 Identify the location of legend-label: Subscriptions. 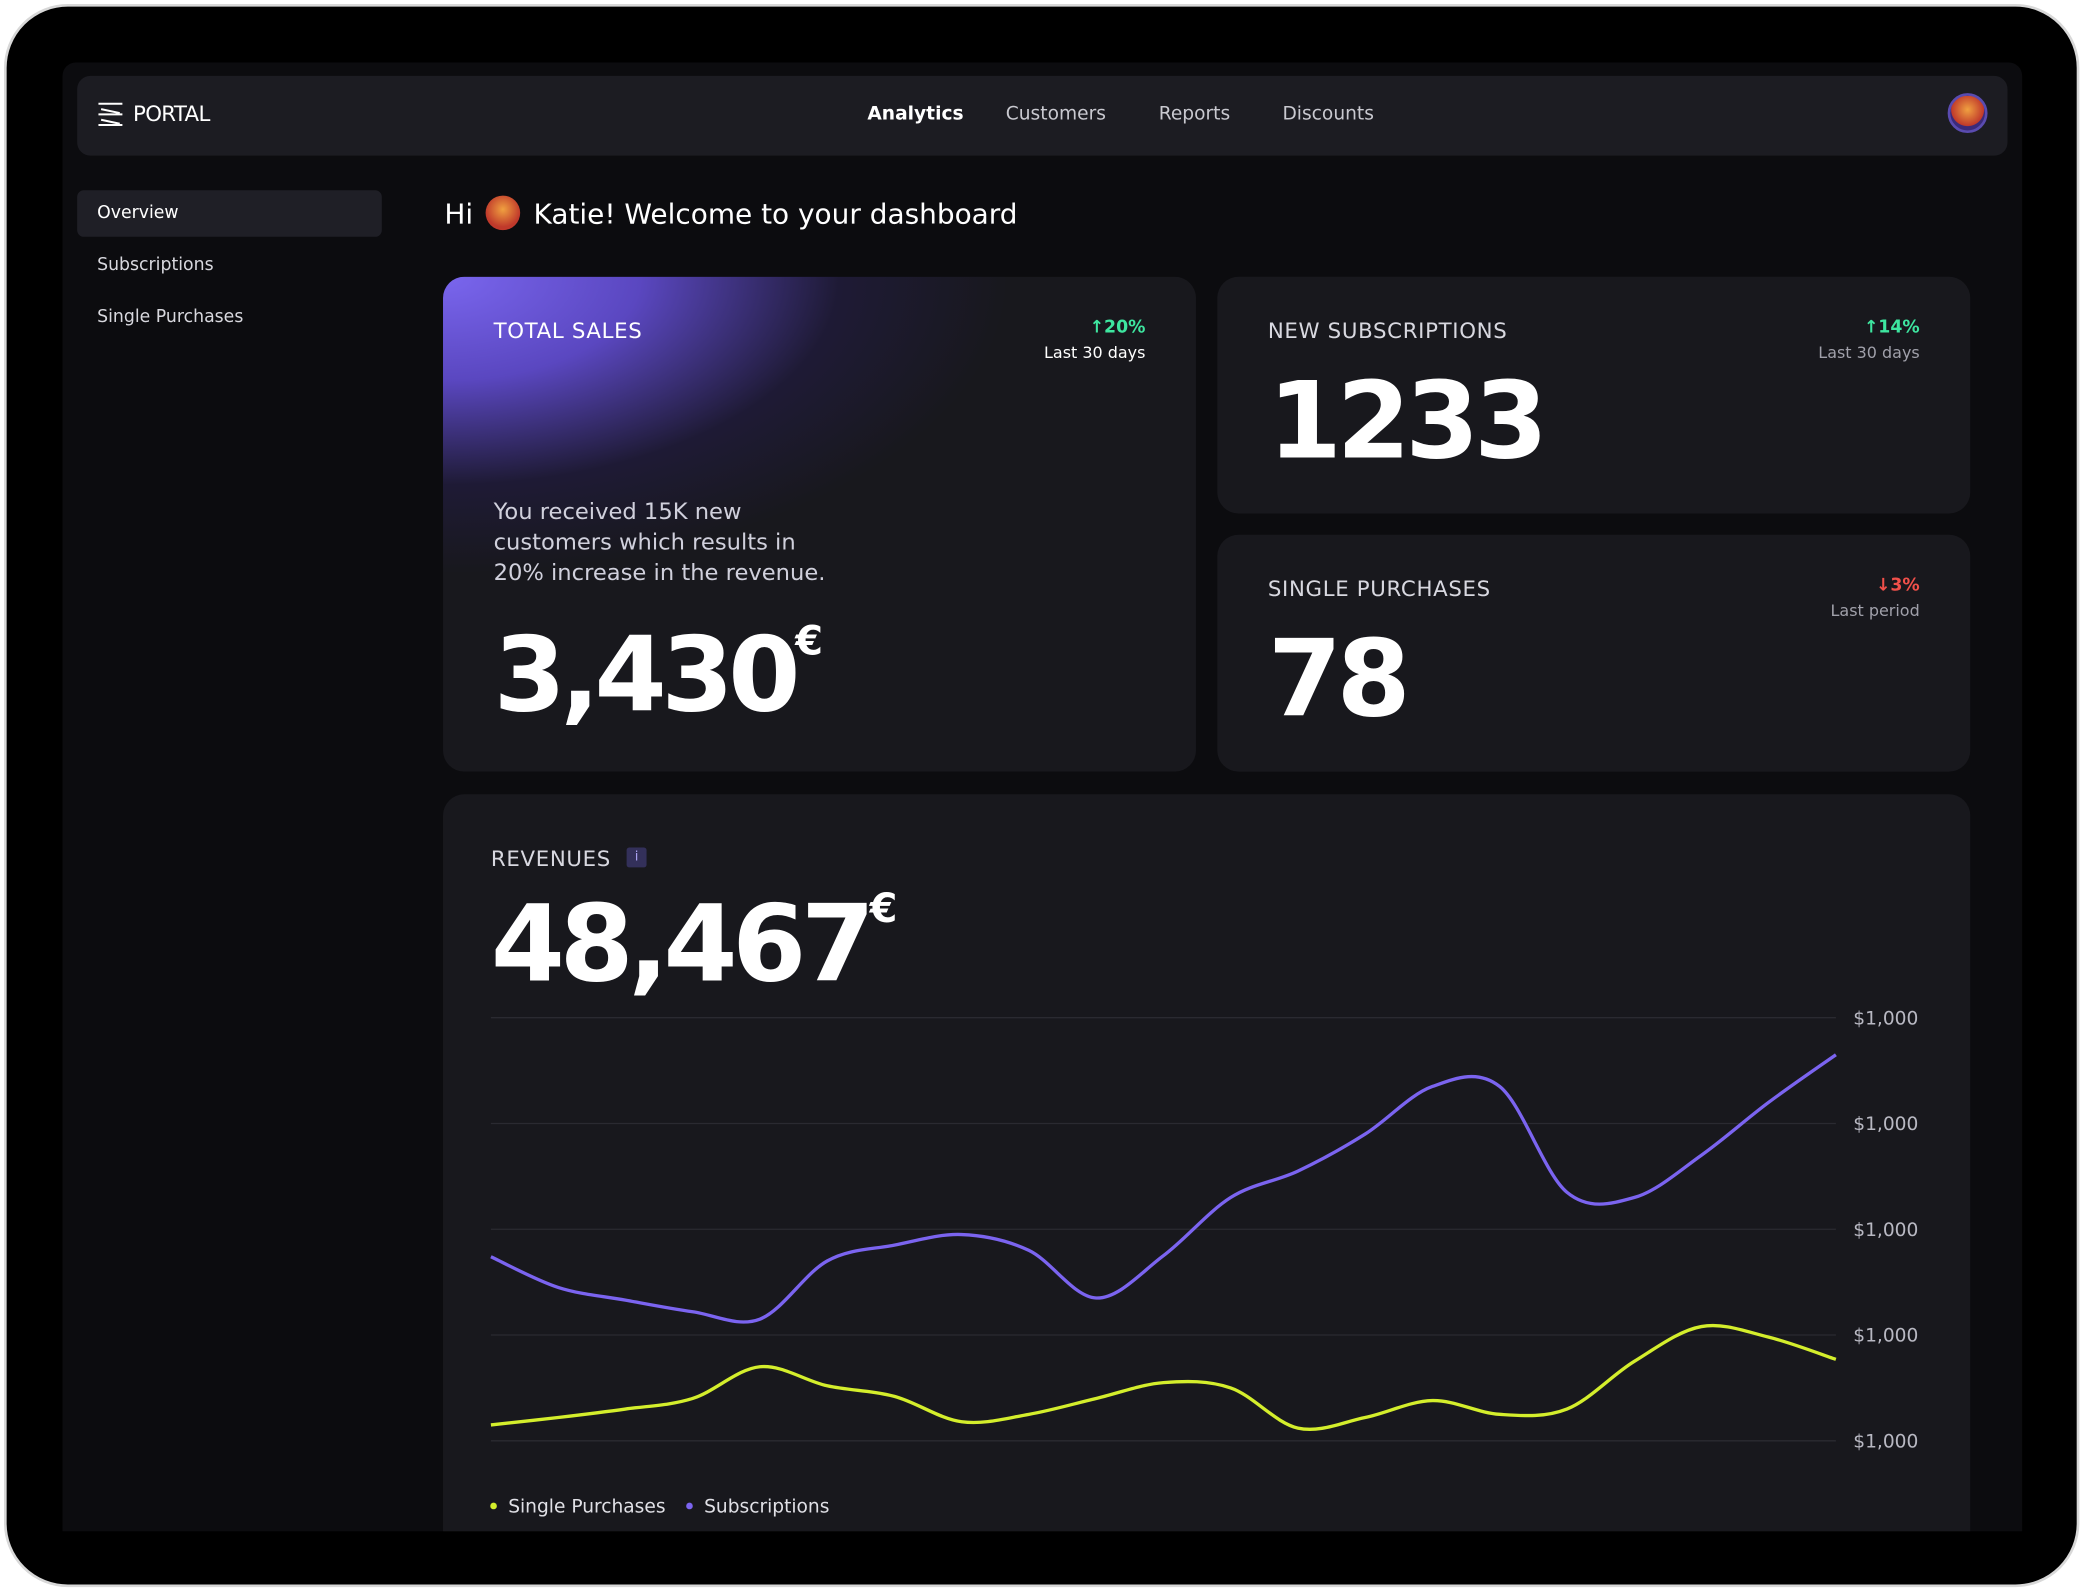
(766, 1507).